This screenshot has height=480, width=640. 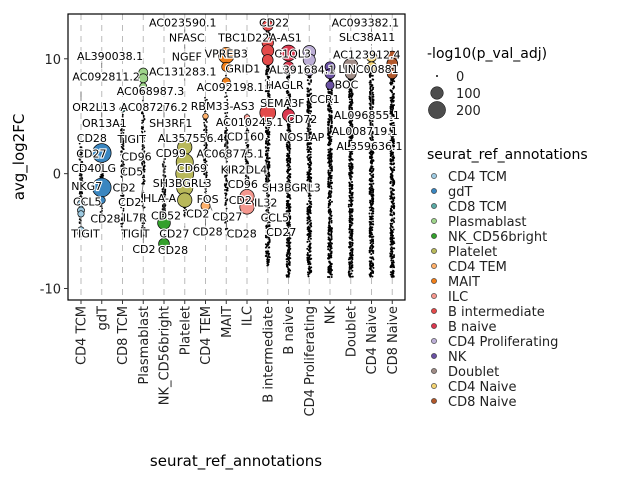 I want to click on size-legend-title: -log10(p_val_adj), so click(x=487, y=54).